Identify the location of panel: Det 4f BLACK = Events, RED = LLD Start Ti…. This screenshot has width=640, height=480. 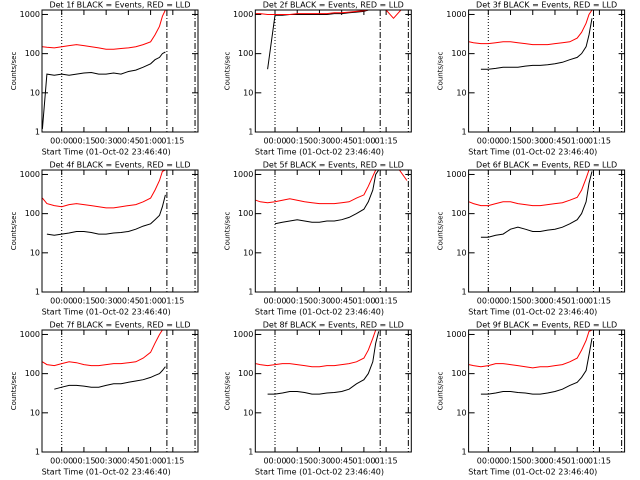
(104, 239).